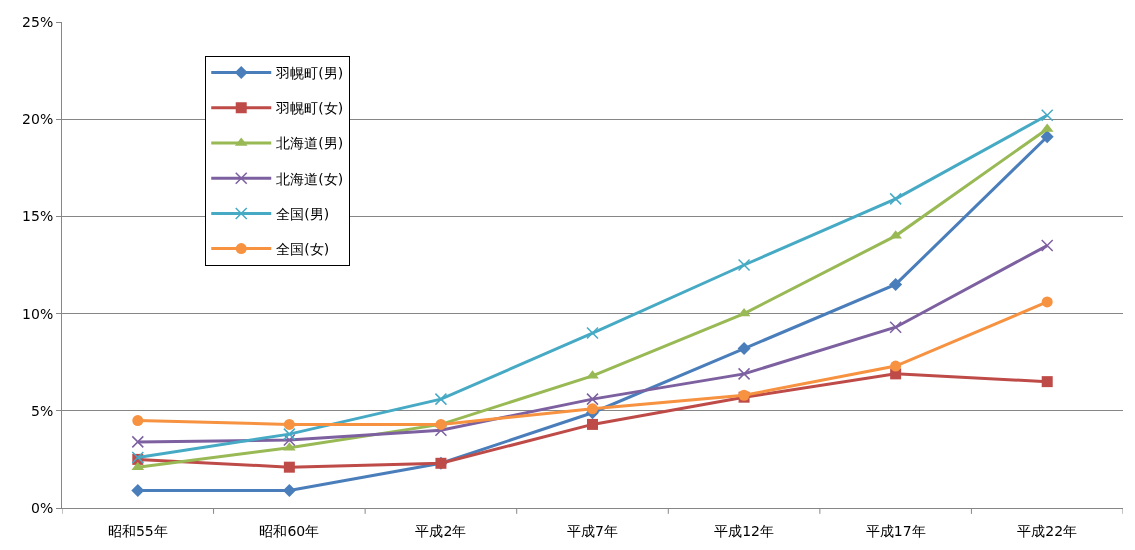  Describe the element at coordinates (38, 313) in the screenshot. I see `y-tick-label: 10%` at that location.